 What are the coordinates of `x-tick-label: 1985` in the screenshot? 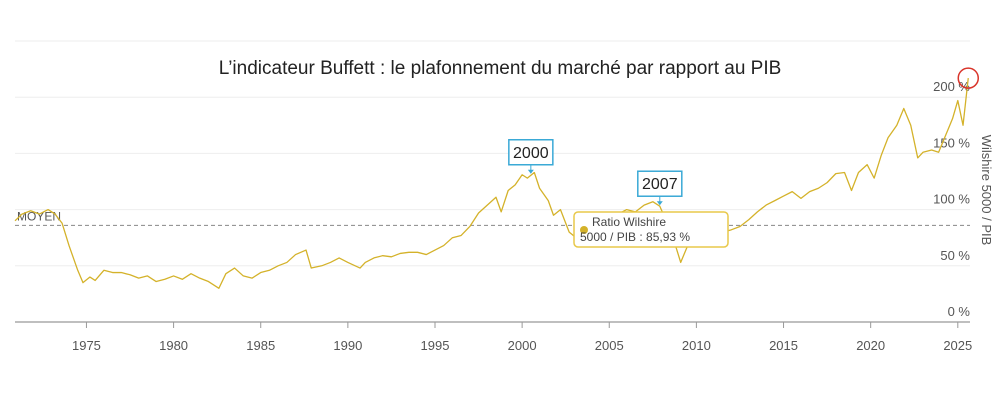 It's located at (260, 345).